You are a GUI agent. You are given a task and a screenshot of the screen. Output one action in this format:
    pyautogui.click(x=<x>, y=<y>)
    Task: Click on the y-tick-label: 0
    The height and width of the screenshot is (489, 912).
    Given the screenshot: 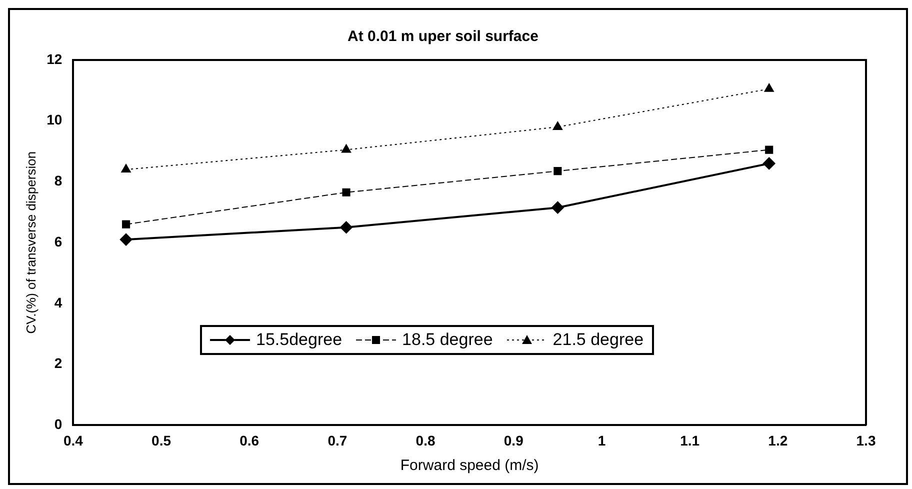 What is the action you would take?
    pyautogui.click(x=58, y=424)
    